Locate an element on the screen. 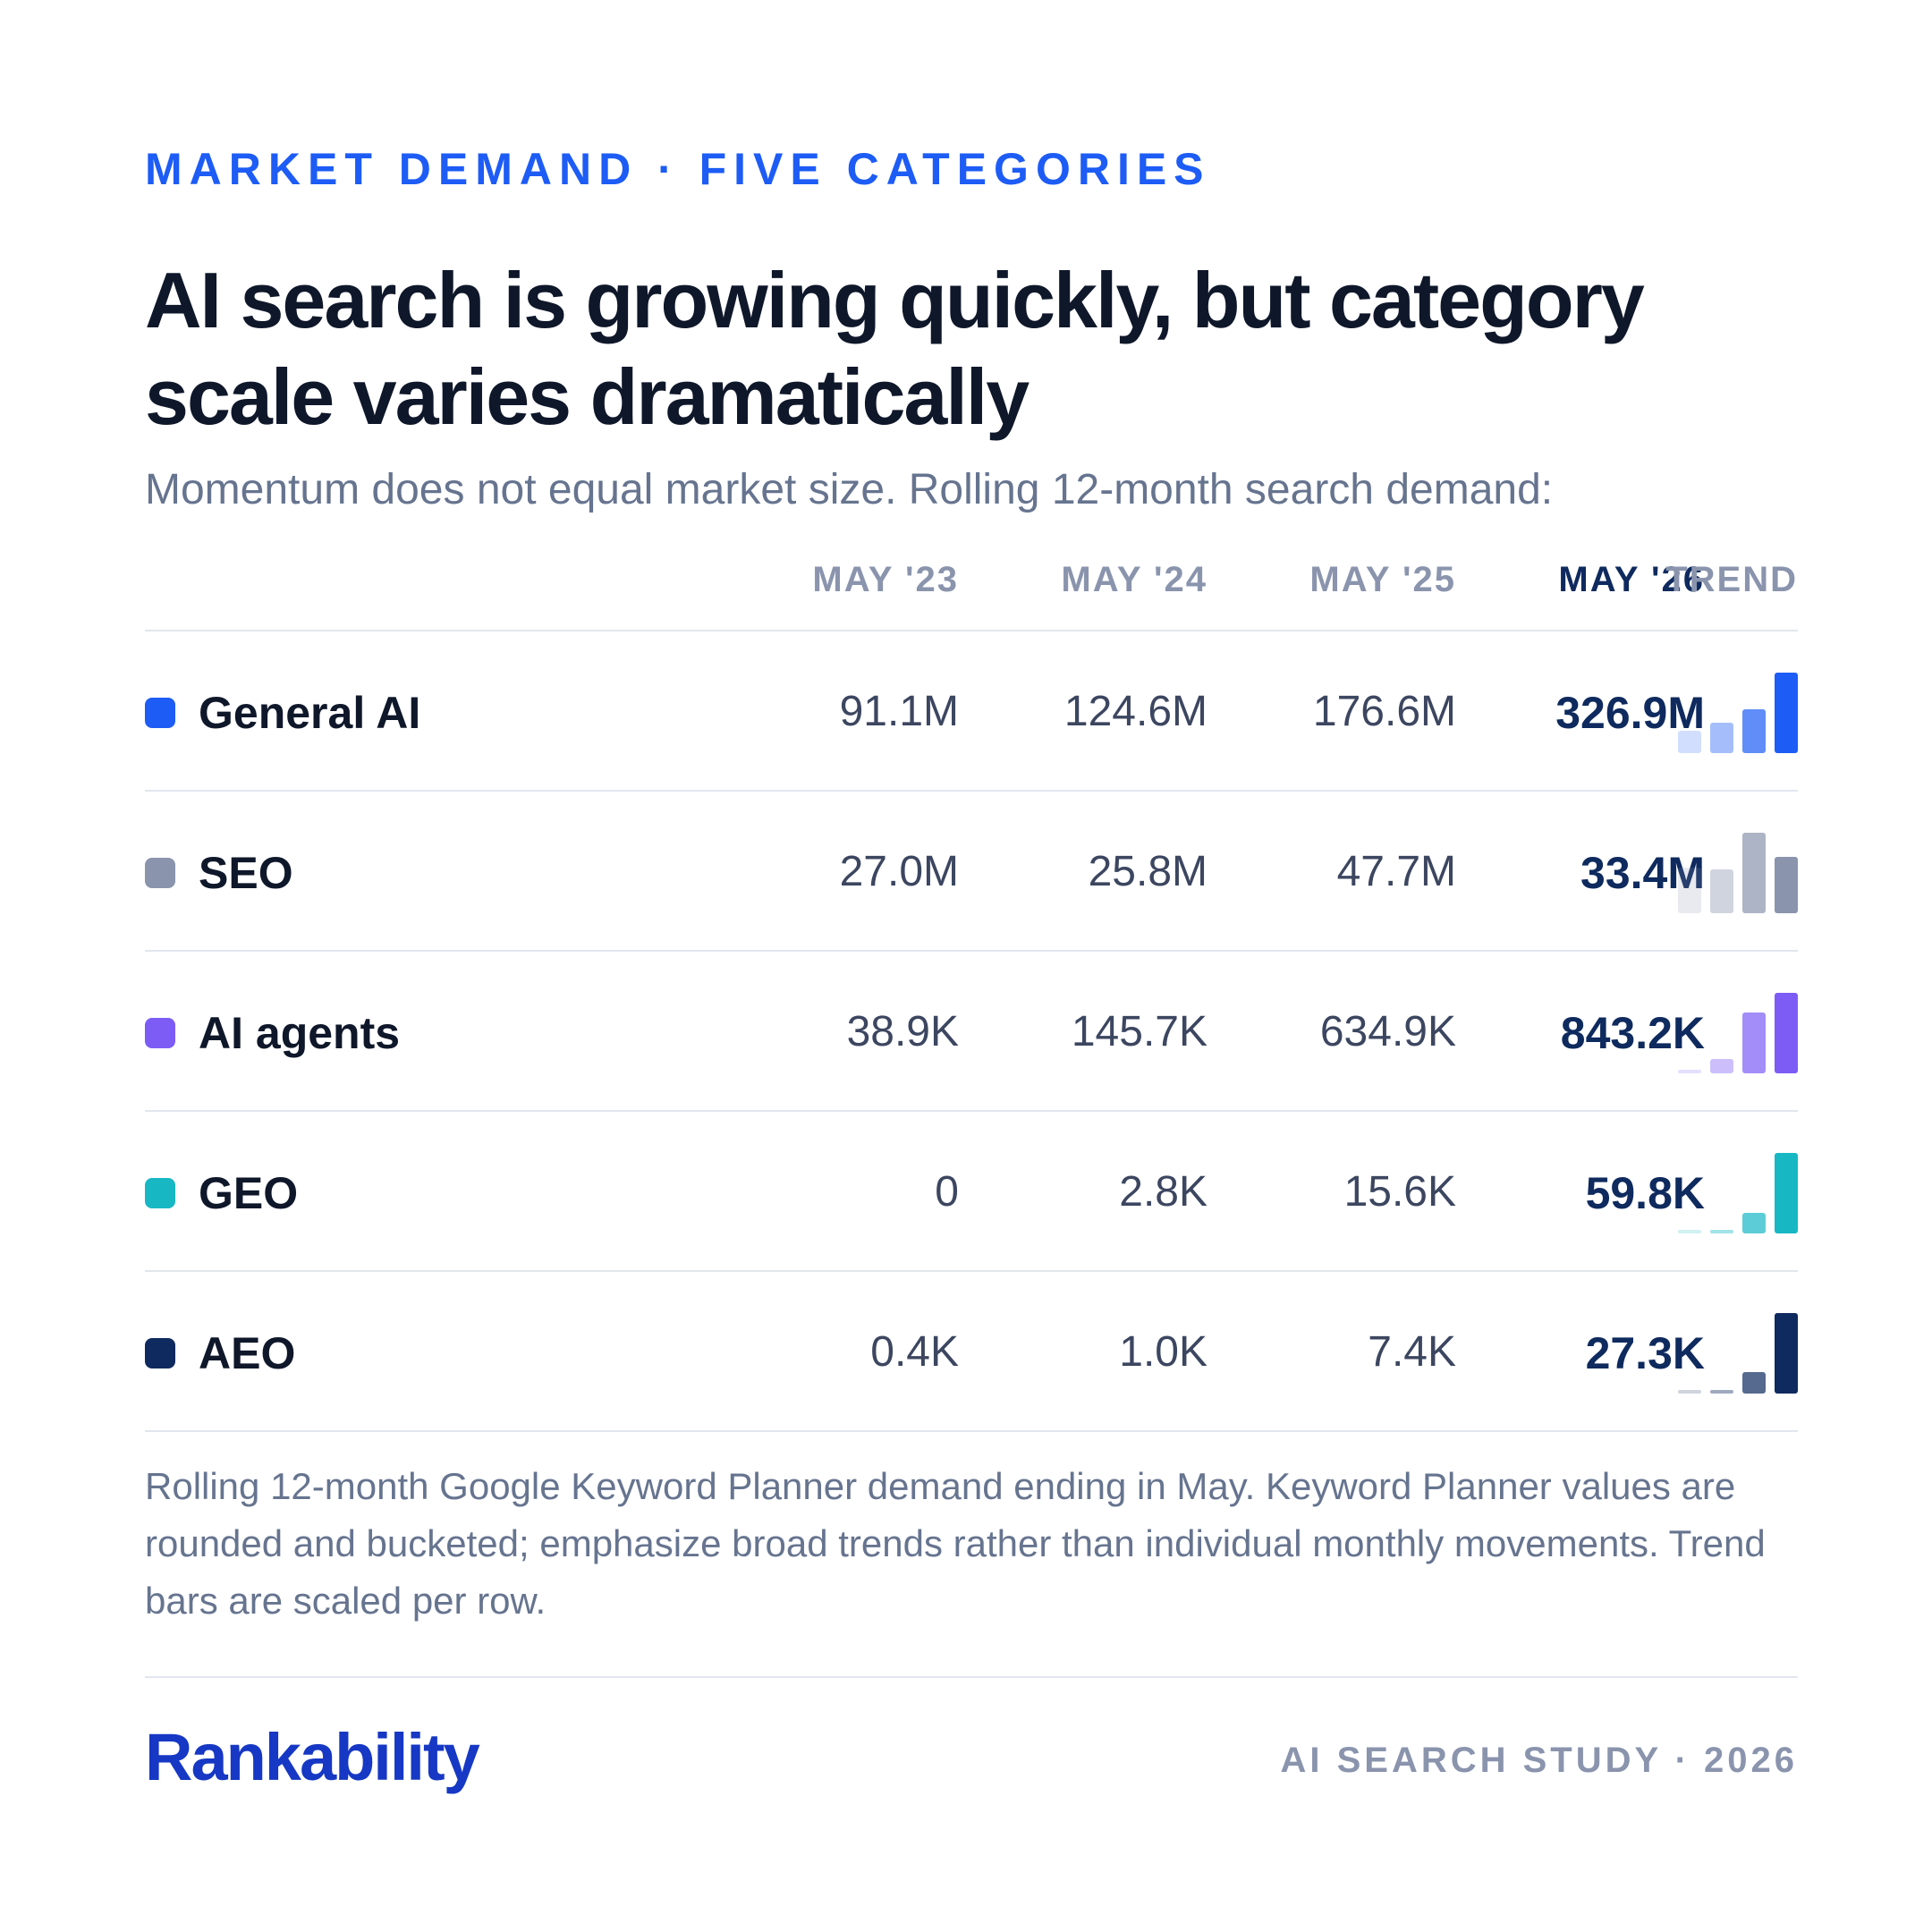 Image resolution: width=1932 pixels, height=1932 pixels. value-cell: 25.8M is located at coordinates (1148, 871).